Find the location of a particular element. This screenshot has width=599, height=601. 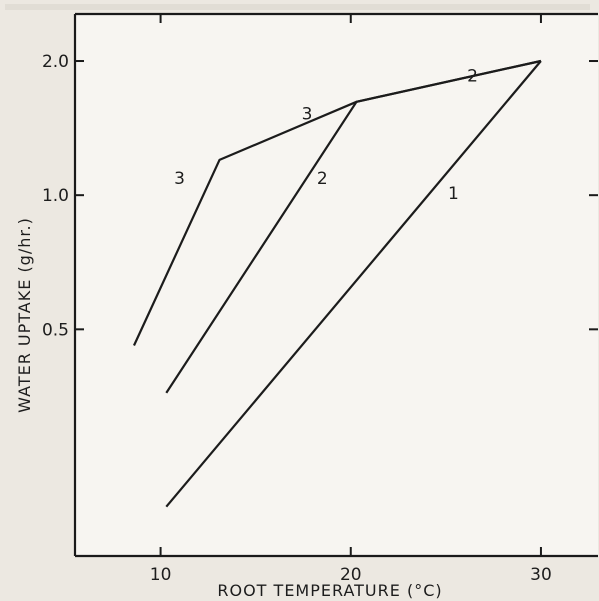

y-tick-label-0.5: 0.5 is located at coordinates (55, 330).